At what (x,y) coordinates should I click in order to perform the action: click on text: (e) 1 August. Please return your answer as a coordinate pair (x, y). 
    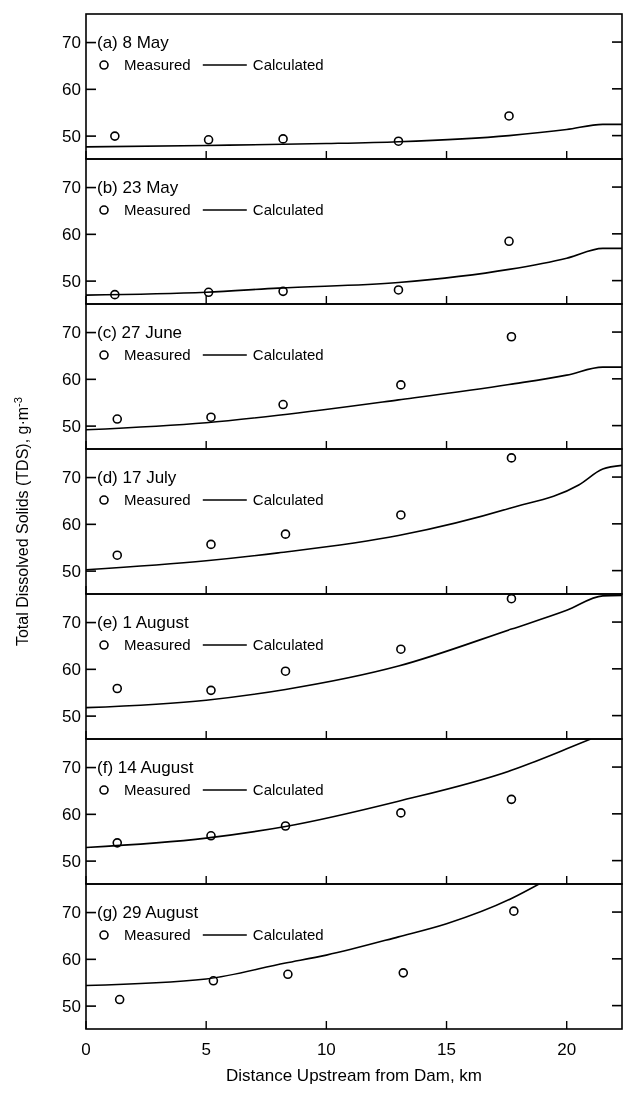
    Looking at the image, I should click on (143, 623).